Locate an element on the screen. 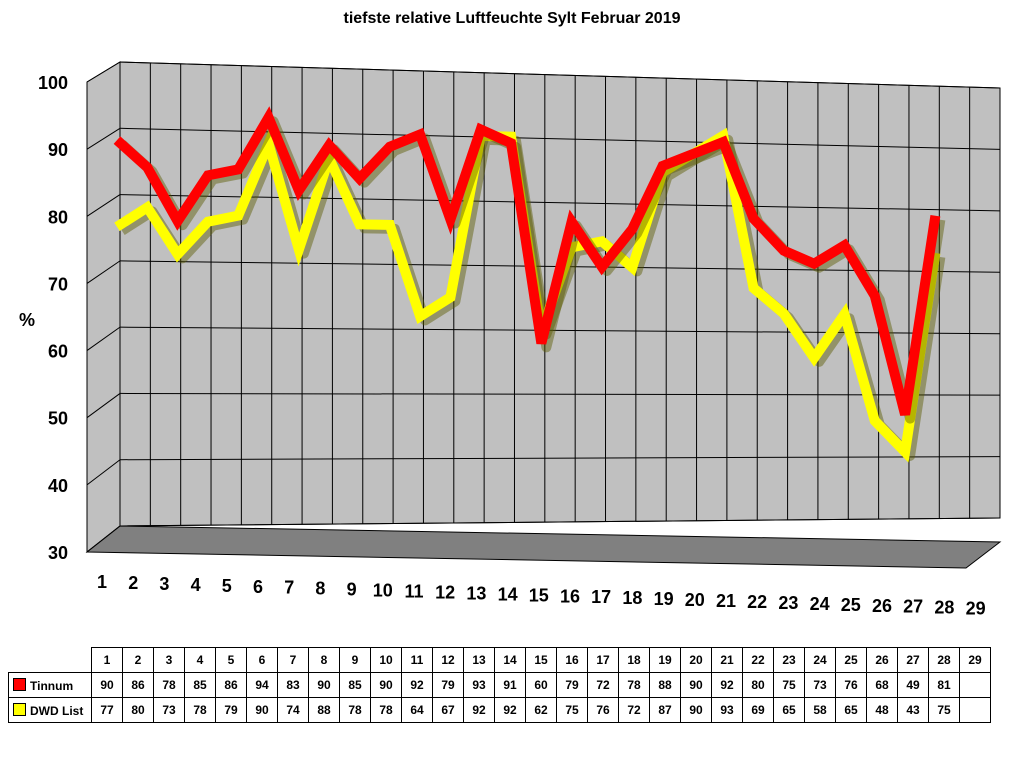  table-header-cell: 1 is located at coordinates (107, 660).